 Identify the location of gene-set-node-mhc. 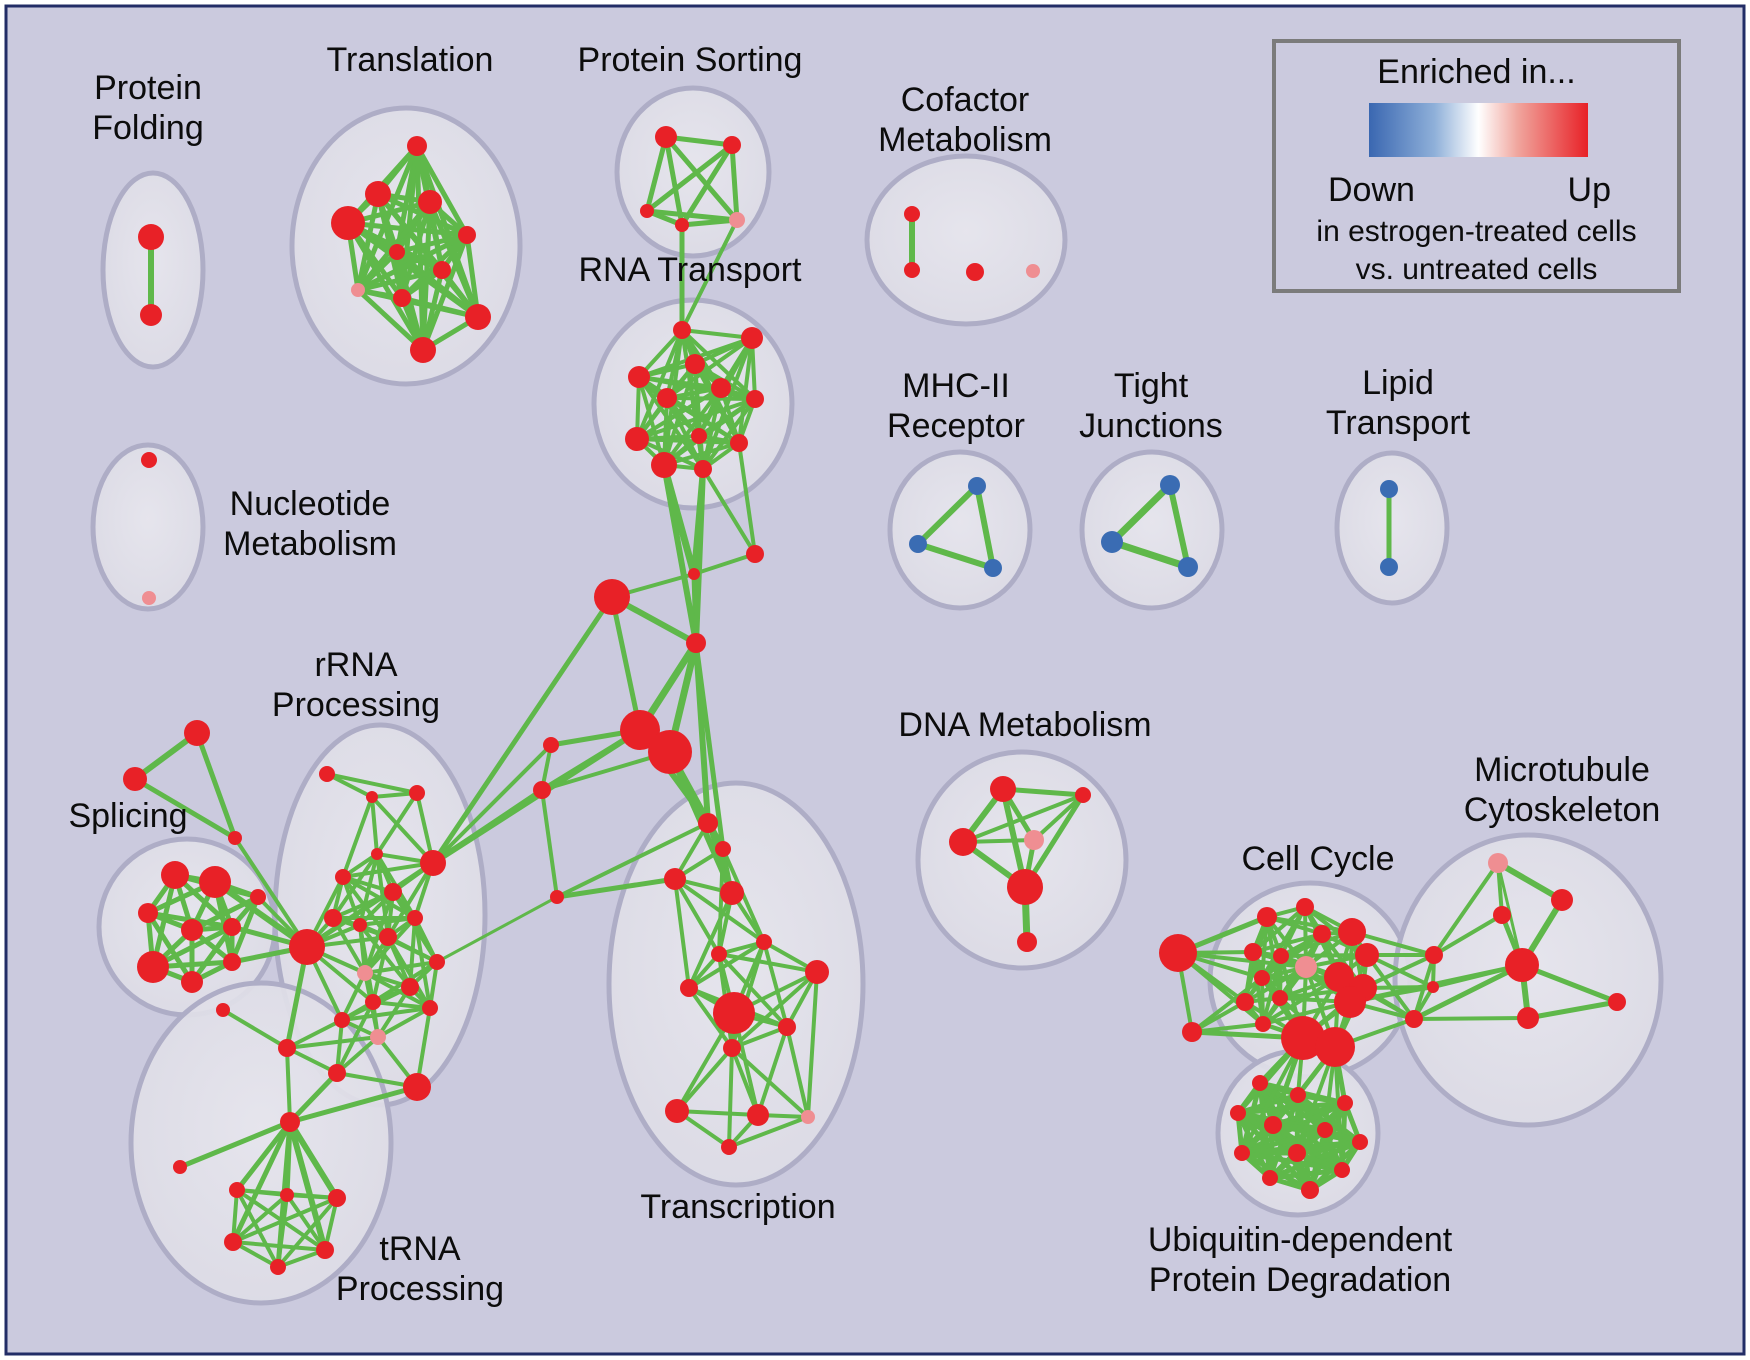
(977, 486).